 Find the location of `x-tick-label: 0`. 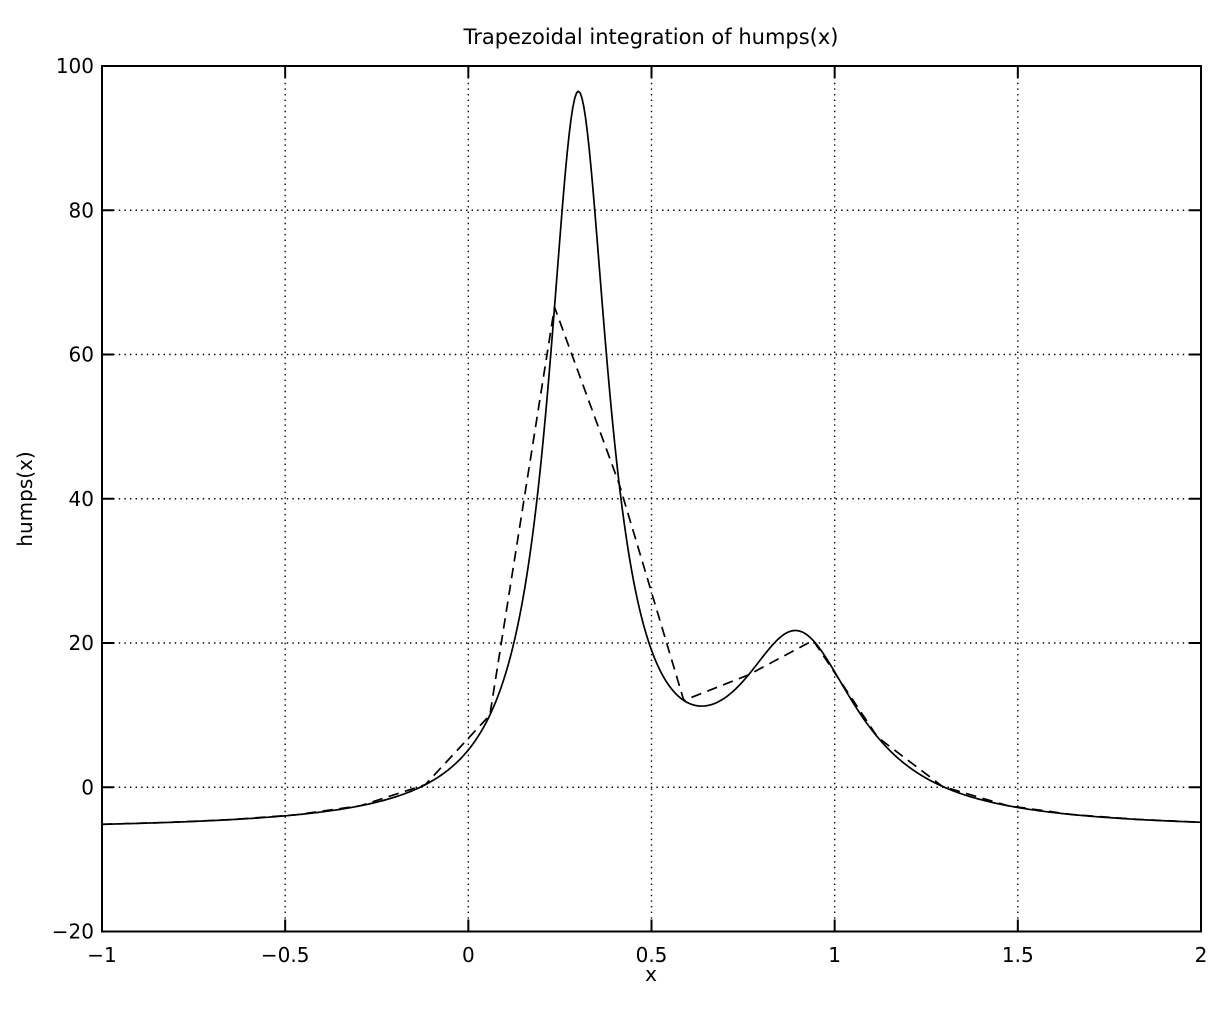

x-tick-label: 0 is located at coordinates (468, 955).